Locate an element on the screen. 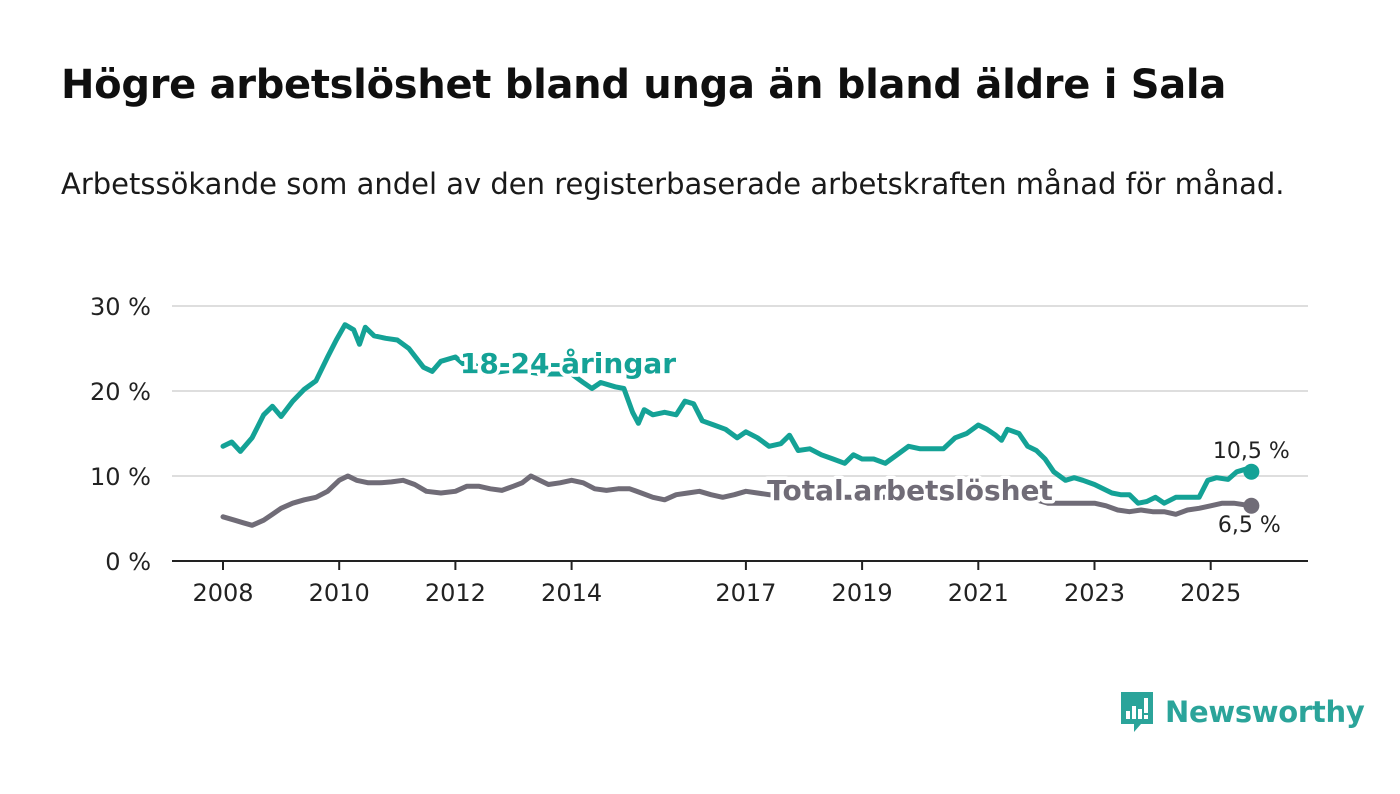 The height and width of the screenshot is (794, 1400). end-point-youth is located at coordinates (1251, 471).